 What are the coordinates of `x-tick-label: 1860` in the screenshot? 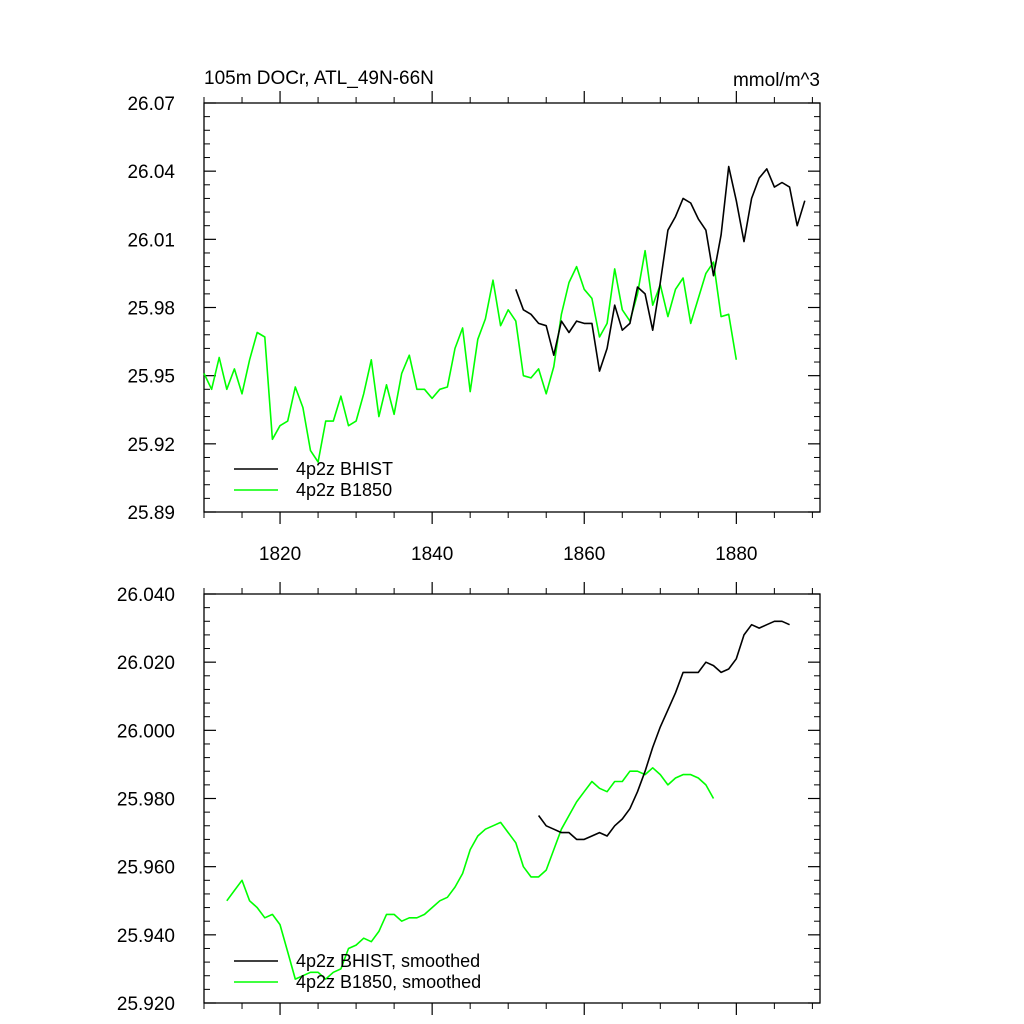 It's located at (584, 554).